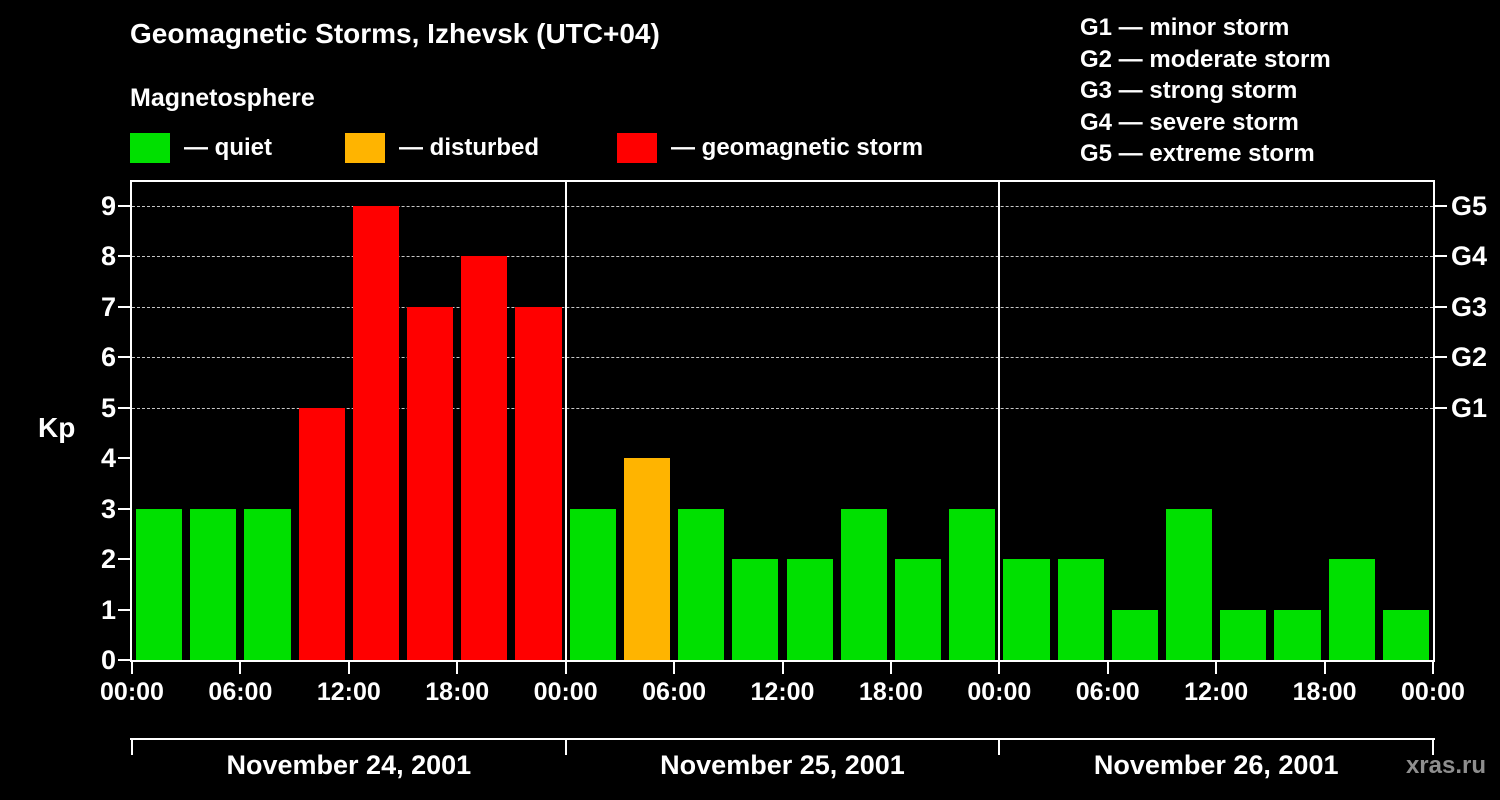  Describe the element at coordinates (1469, 205) in the screenshot. I see `g-level-label: G5` at that location.